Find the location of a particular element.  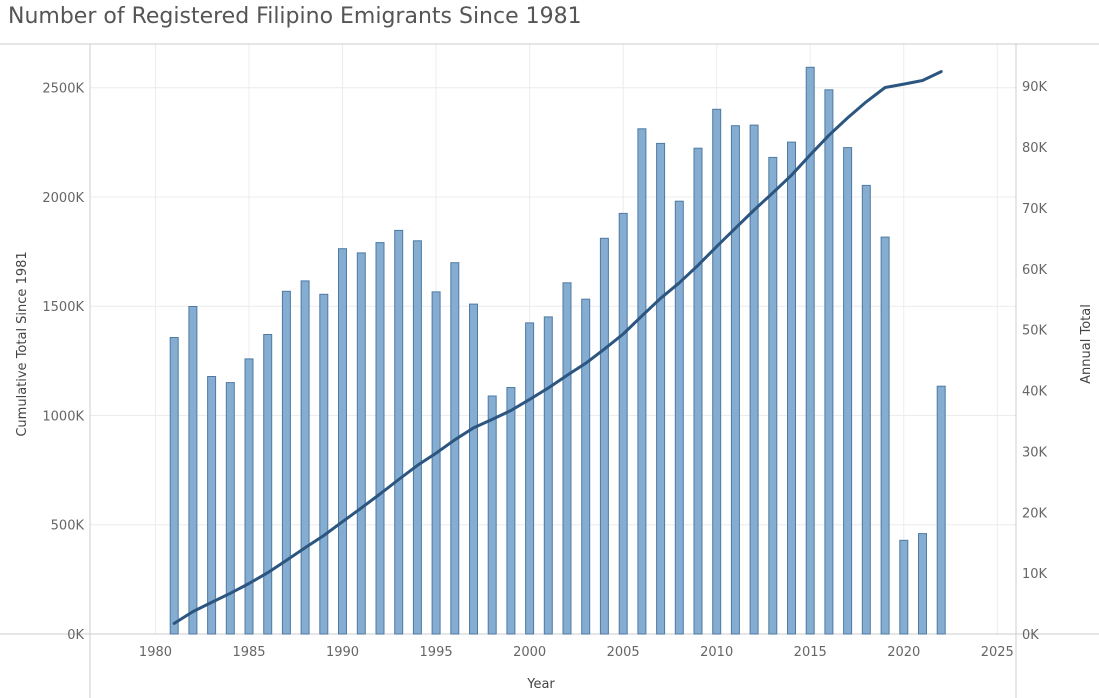

bar-1989 is located at coordinates (324, 464).